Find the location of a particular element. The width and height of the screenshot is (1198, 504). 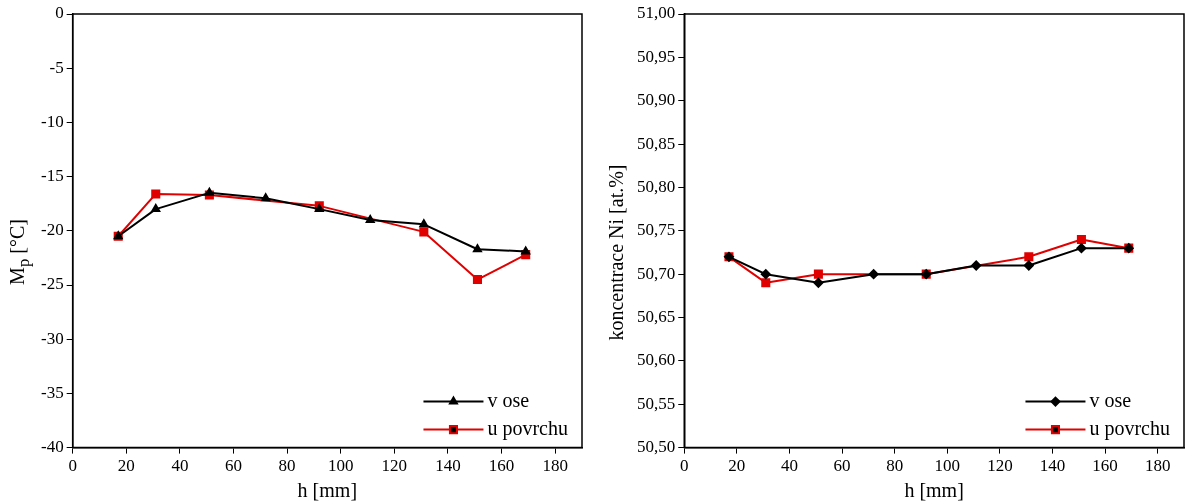

y-tick-label: -20 is located at coordinates (52, 230).